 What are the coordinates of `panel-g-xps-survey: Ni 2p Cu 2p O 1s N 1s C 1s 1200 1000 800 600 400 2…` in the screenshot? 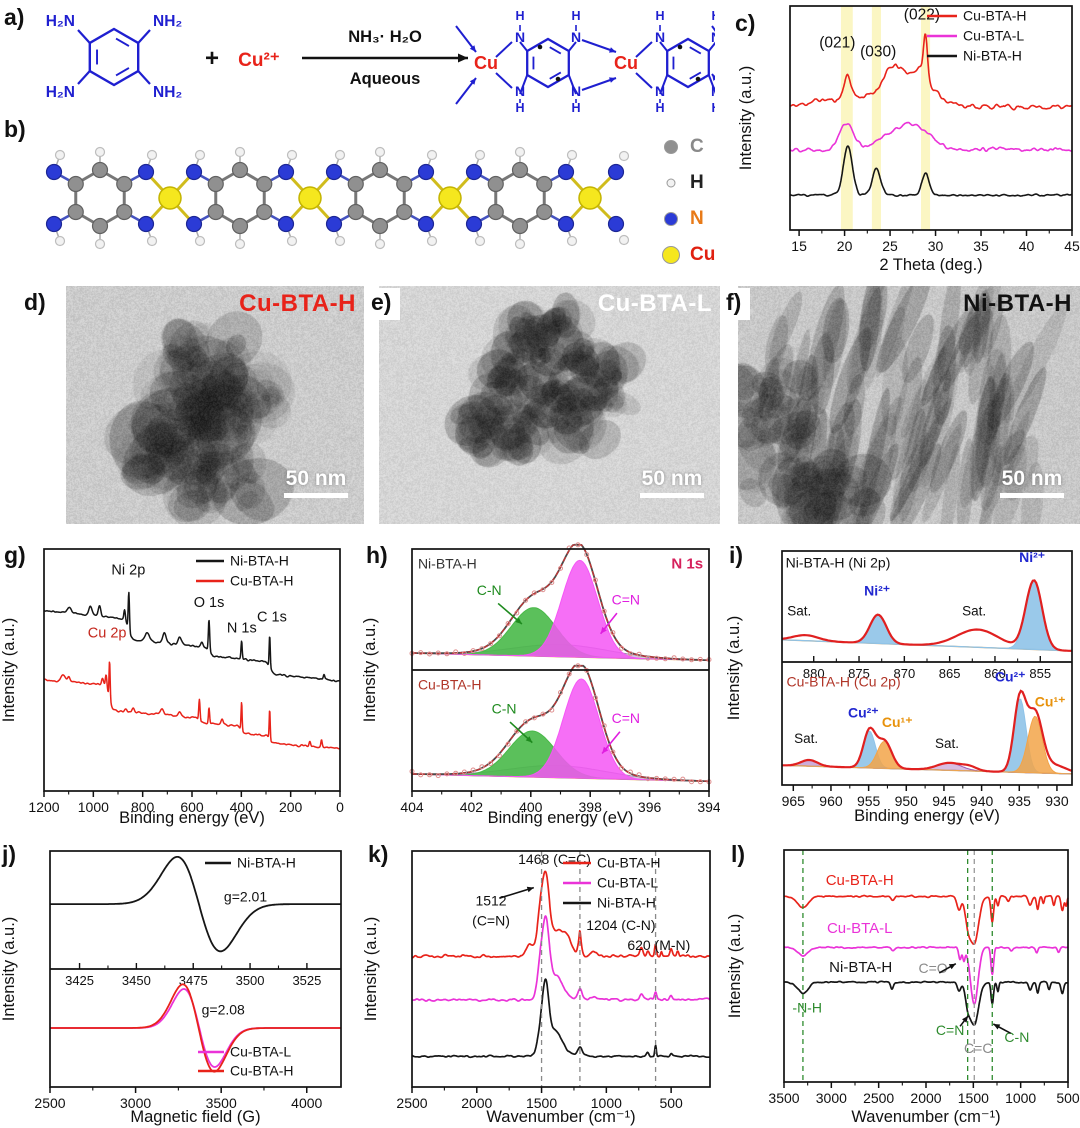 It's located at (180, 681).